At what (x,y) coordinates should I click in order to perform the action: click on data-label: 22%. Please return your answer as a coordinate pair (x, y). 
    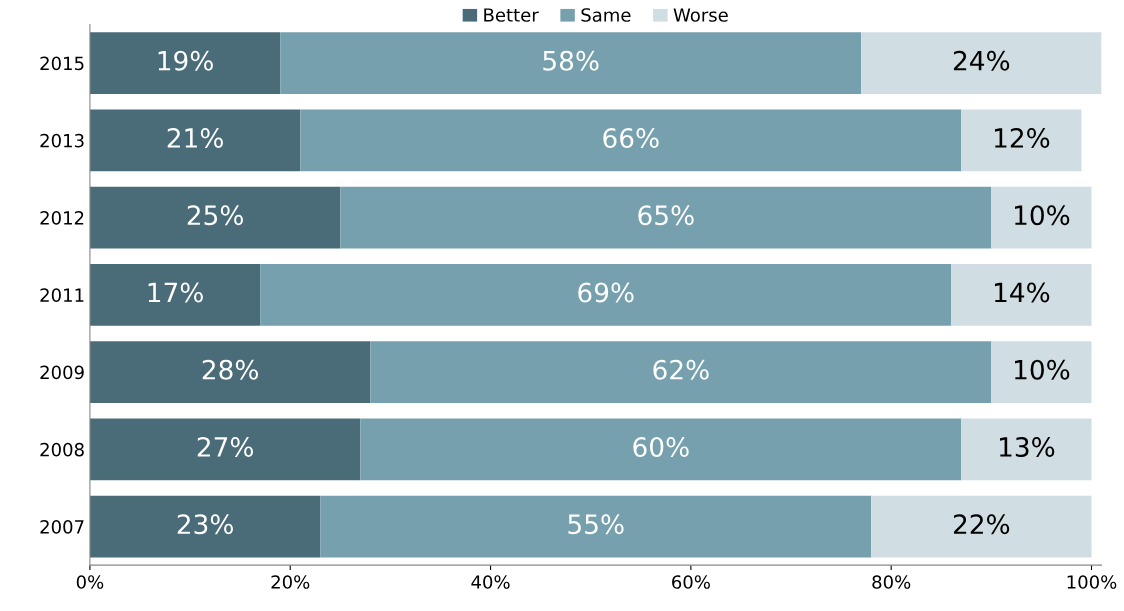
    Looking at the image, I should click on (981, 524).